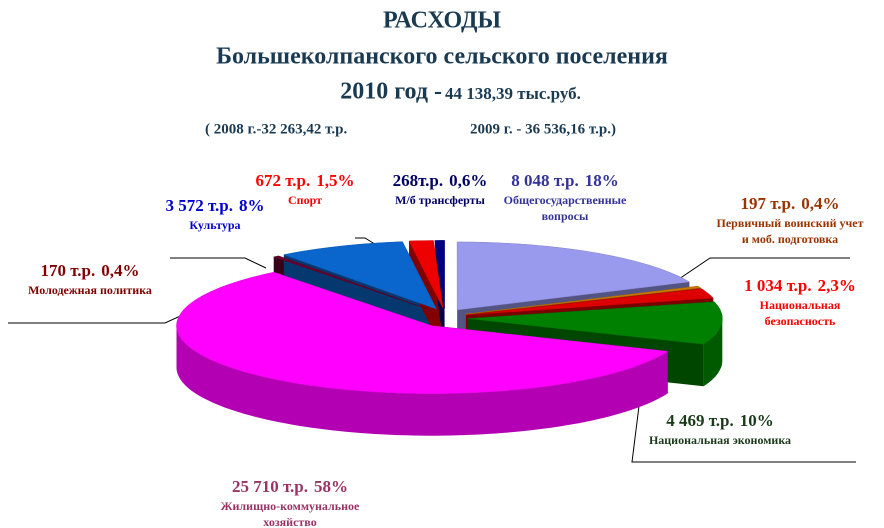 The height and width of the screenshot is (528, 884). What do you see at coordinates (282, 180) in the screenshot?
I see `value-label: 672 т.р.` at bounding box center [282, 180].